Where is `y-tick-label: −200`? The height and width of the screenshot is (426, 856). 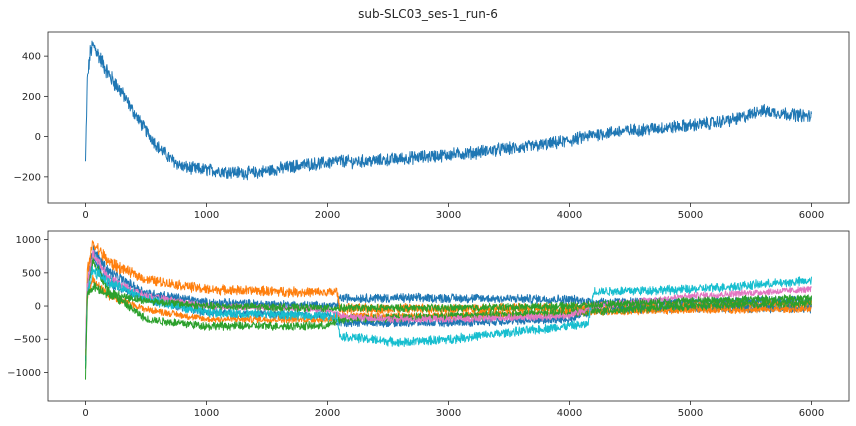
y-tick-label: −200 is located at coordinates (27, 177).